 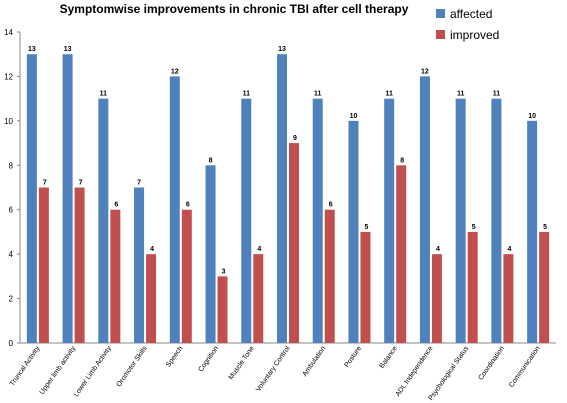 What do you see at coordinates (208, 359) in the screenshot?
I see `category-label: Cognition` at bounding box center [208, 359].